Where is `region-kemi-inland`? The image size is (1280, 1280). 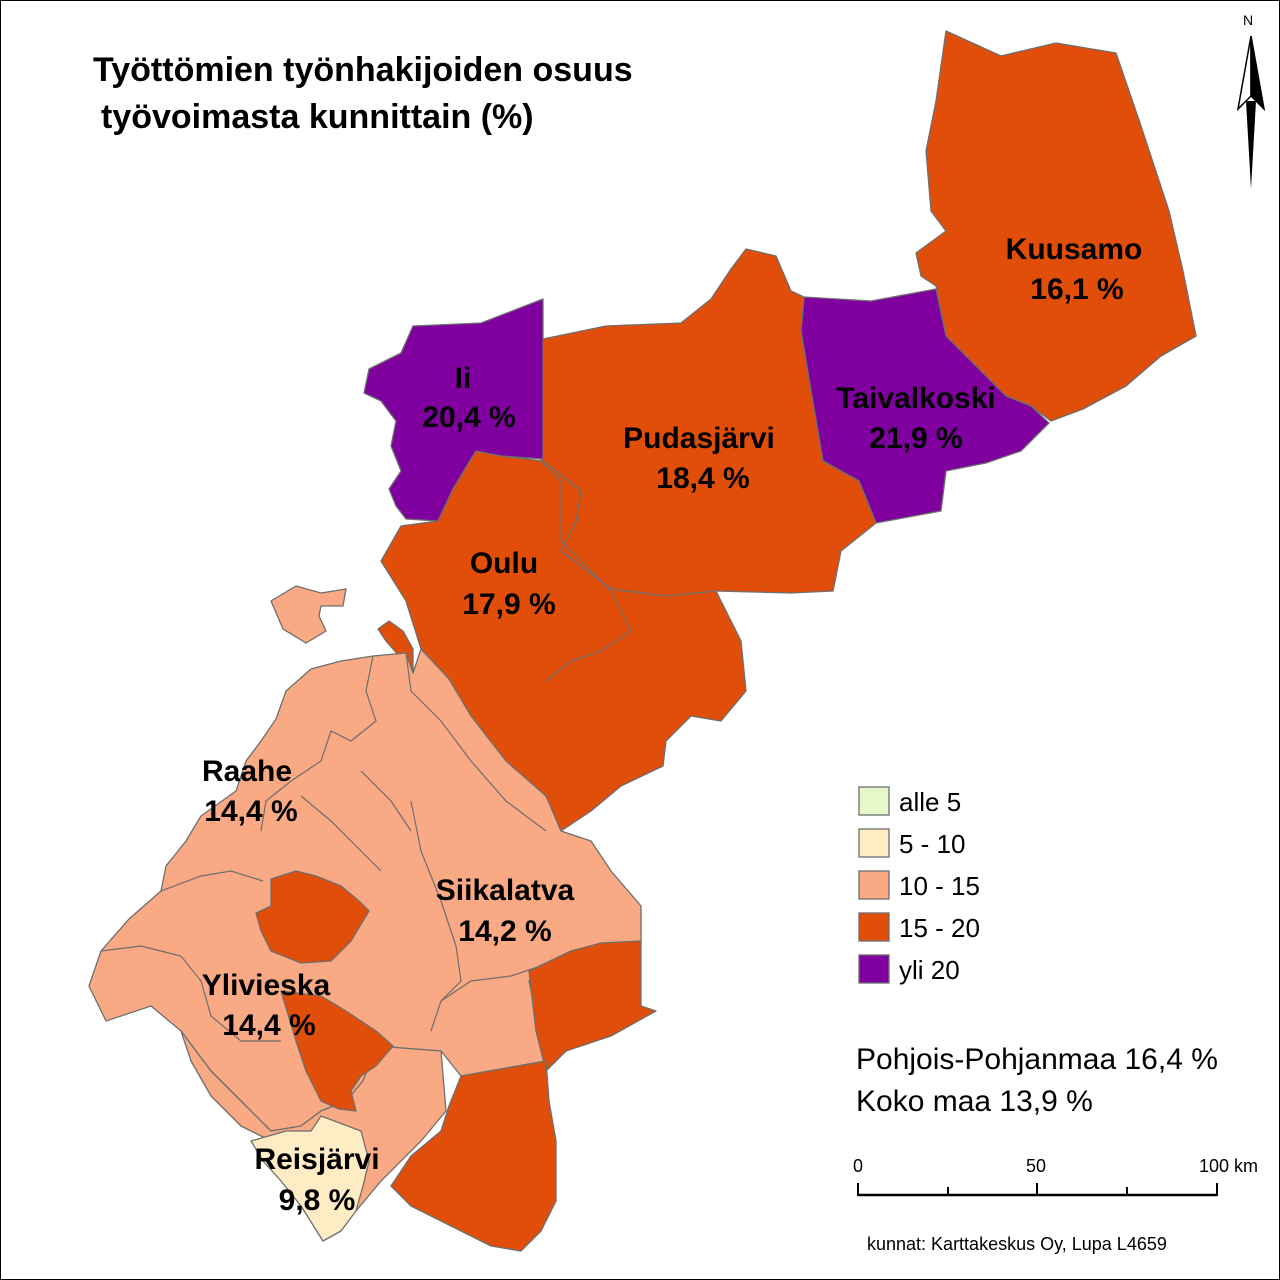
region-kemi-inland is located at coordinates (312, 917).